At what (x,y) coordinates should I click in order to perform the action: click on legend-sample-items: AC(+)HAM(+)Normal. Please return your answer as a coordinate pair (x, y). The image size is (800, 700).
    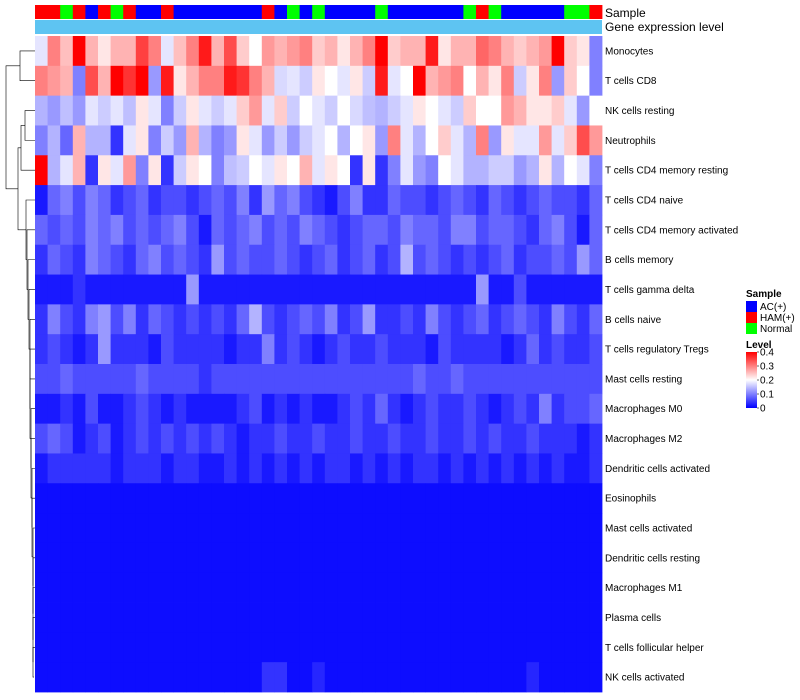
    Looking at the image, I should click on (770, 318).